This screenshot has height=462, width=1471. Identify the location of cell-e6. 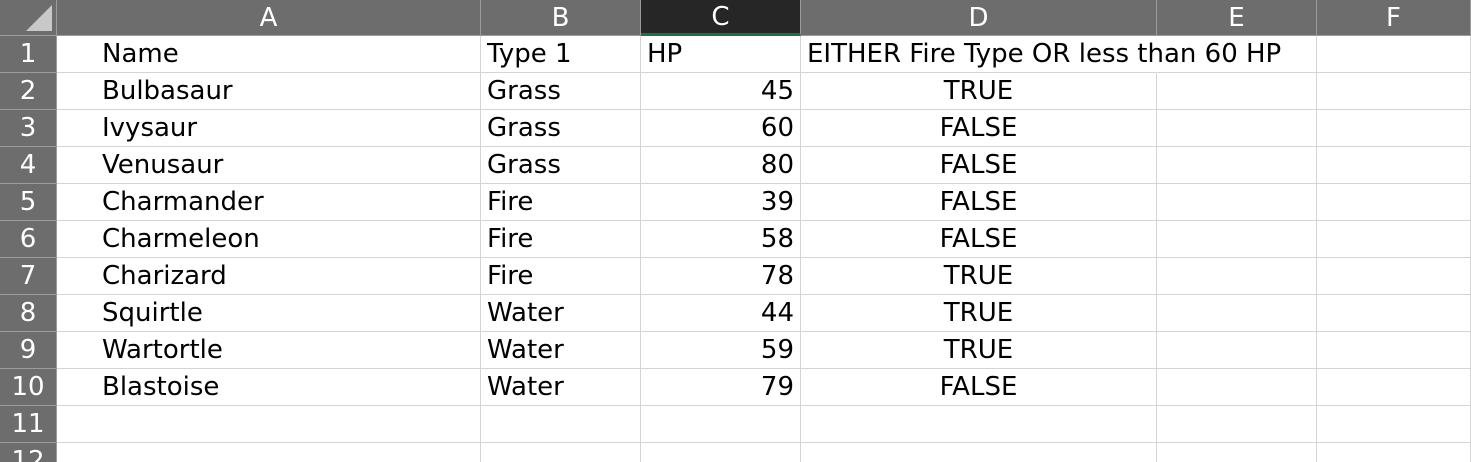
(1237, 239).